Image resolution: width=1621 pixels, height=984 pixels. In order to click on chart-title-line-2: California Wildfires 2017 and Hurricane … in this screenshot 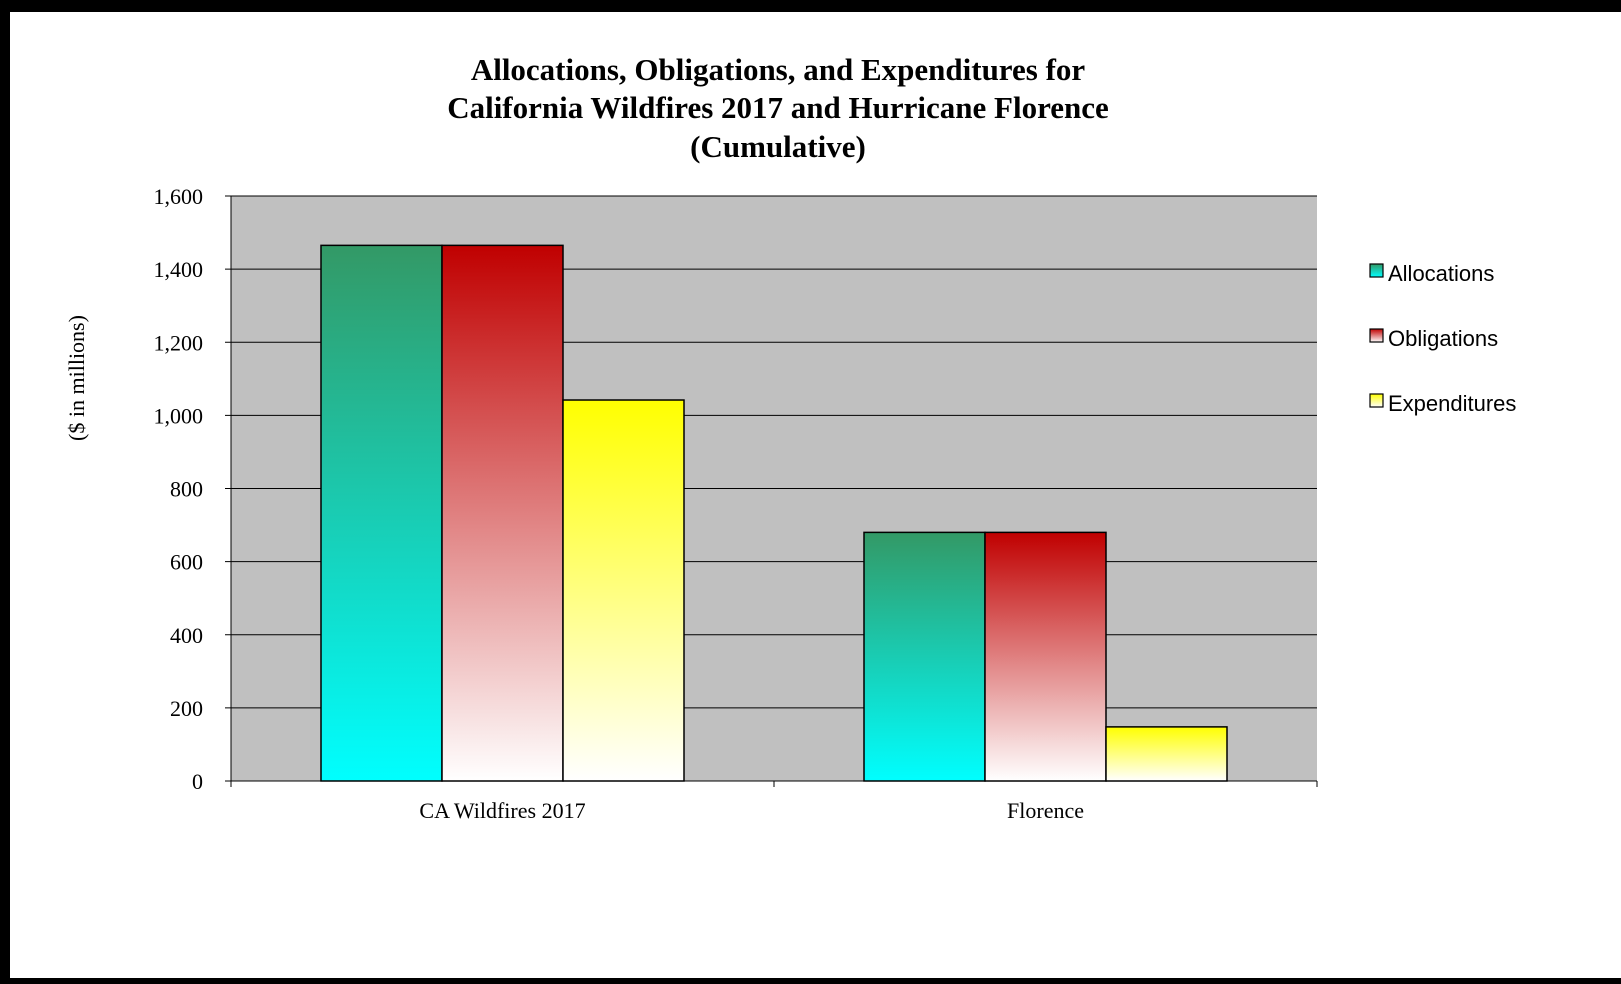, I will do `click(778, 107)`.